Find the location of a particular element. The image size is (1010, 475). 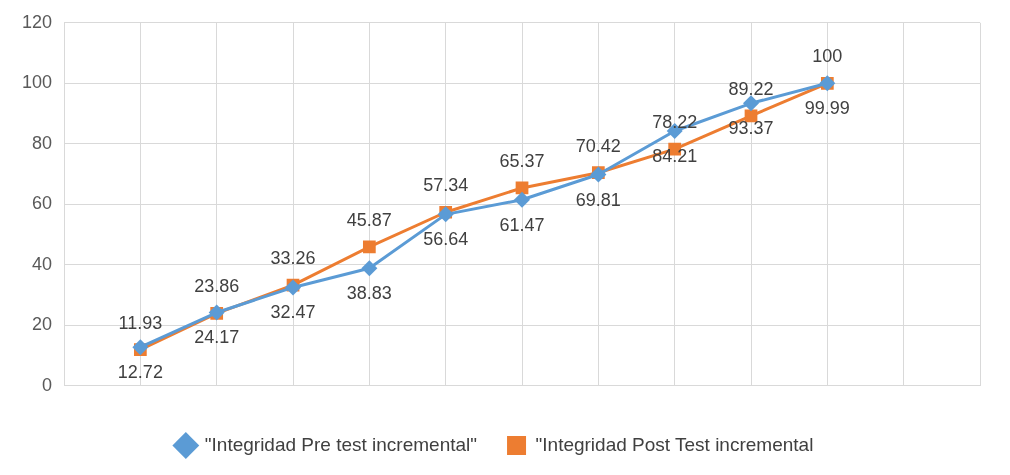

data-label: 57.34 is located at coordinates (446, 185).